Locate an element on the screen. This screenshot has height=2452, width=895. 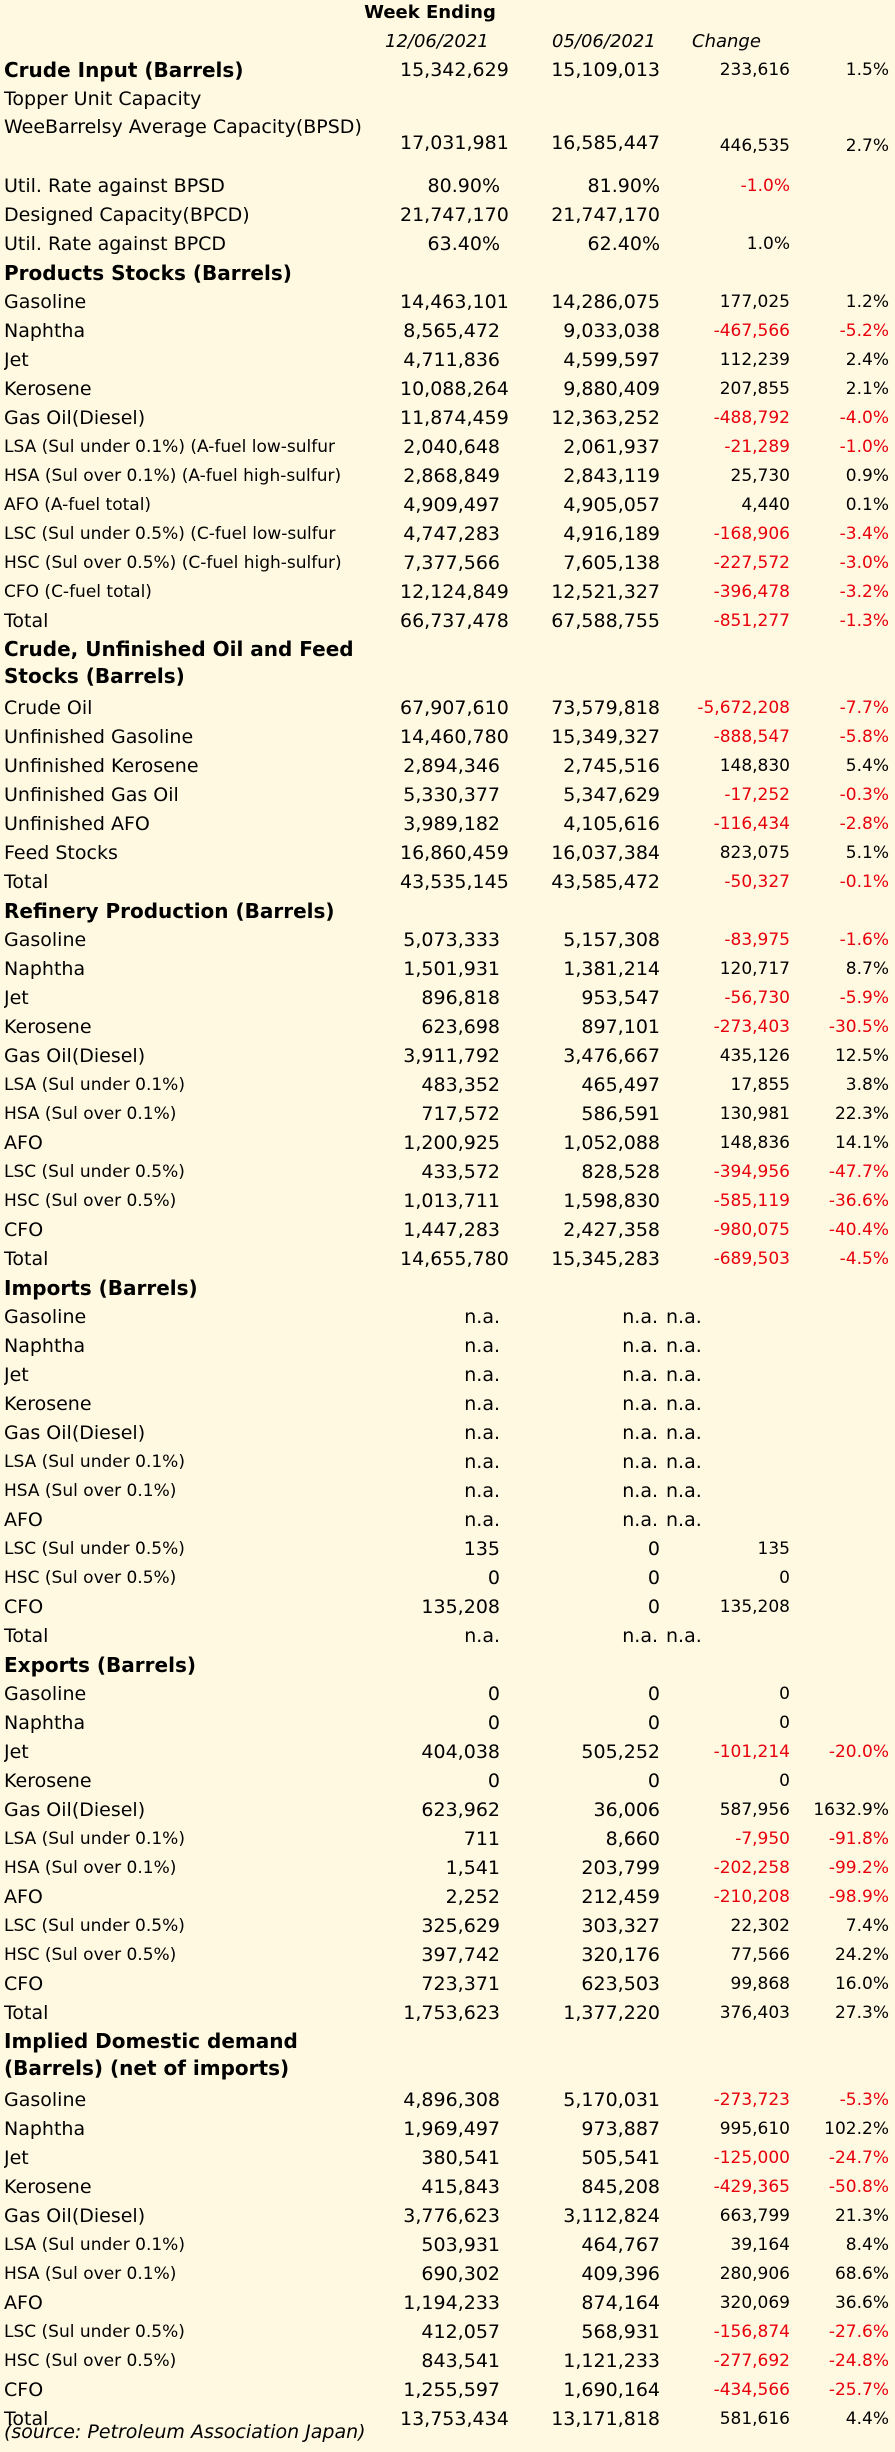
change-value: -56,730 is located at coordinates (757, 998).